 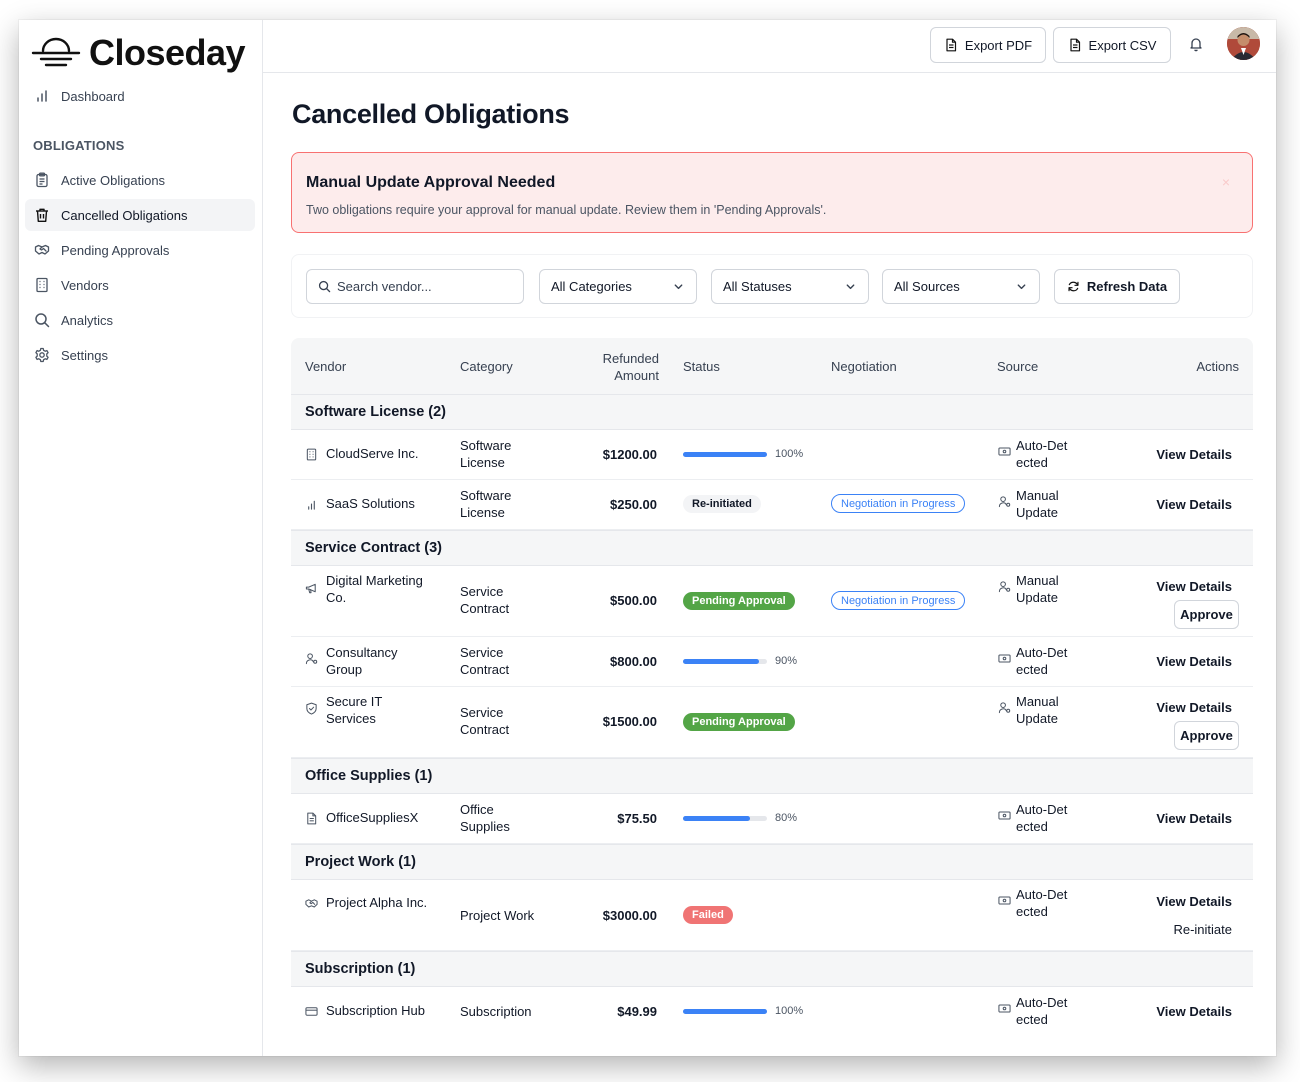 I want to click on sidebar-item-label: Analytics, so click(x=87, y=320).